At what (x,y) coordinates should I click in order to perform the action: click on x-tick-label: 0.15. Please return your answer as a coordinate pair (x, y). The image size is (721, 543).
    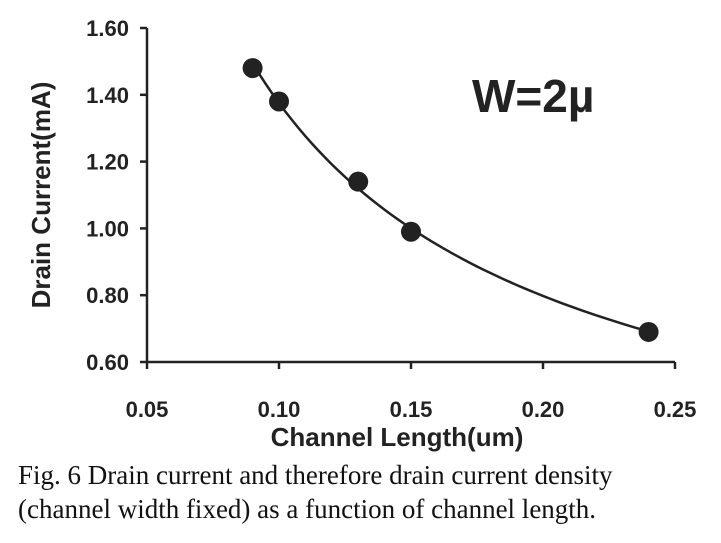
    Looking at the image, I should click on (411, 409).